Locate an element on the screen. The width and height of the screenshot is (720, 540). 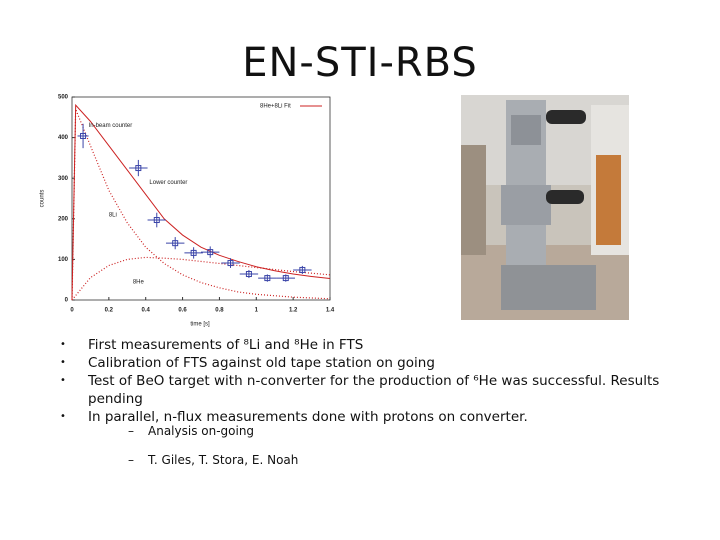
x-tick-label: 0.2 is located at coordinates (109, 311).